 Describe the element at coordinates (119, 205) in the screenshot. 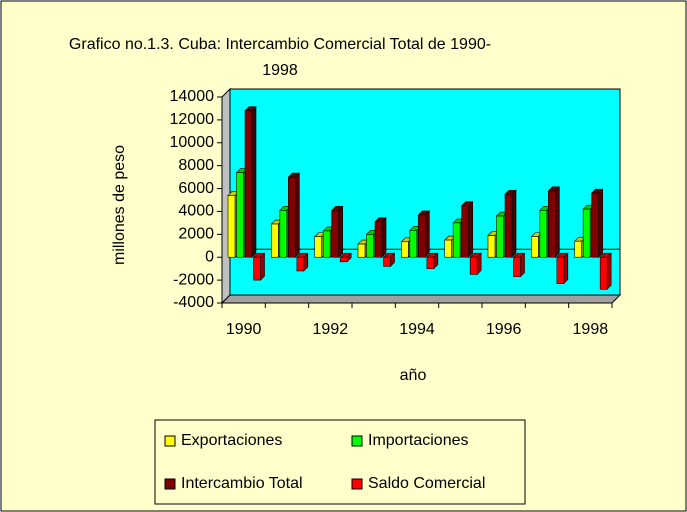

I see `y-axis-label: millones de peso` at that location.